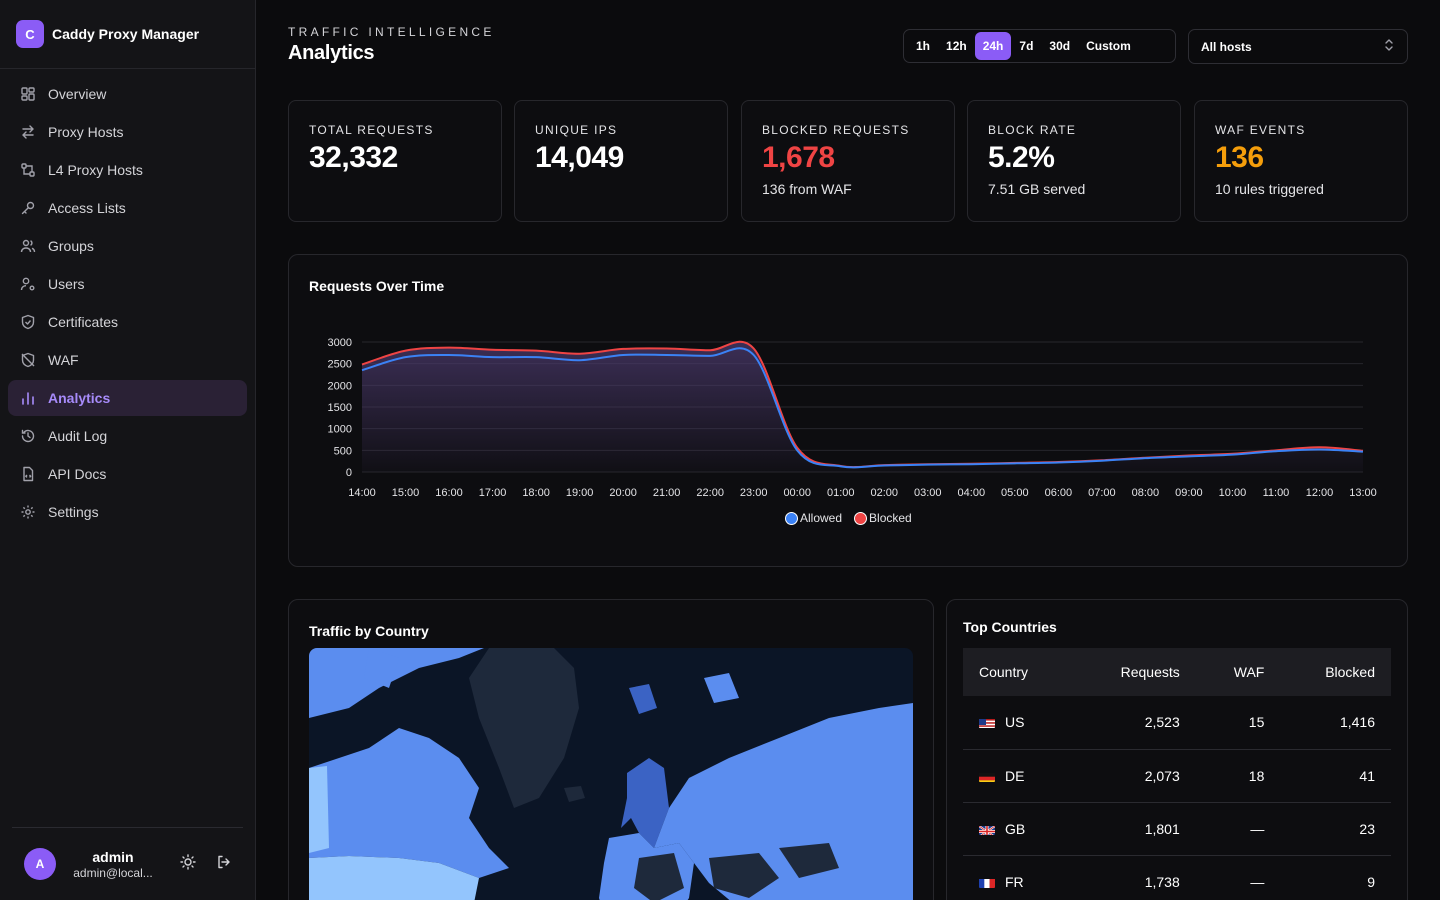 Image resolution: width=1440 pixels, height=900 pixels. I want to click on stat-card-blocked-requests: BLOCKED REQUESTS 1,678 136 from WAF, so click(848, 161).